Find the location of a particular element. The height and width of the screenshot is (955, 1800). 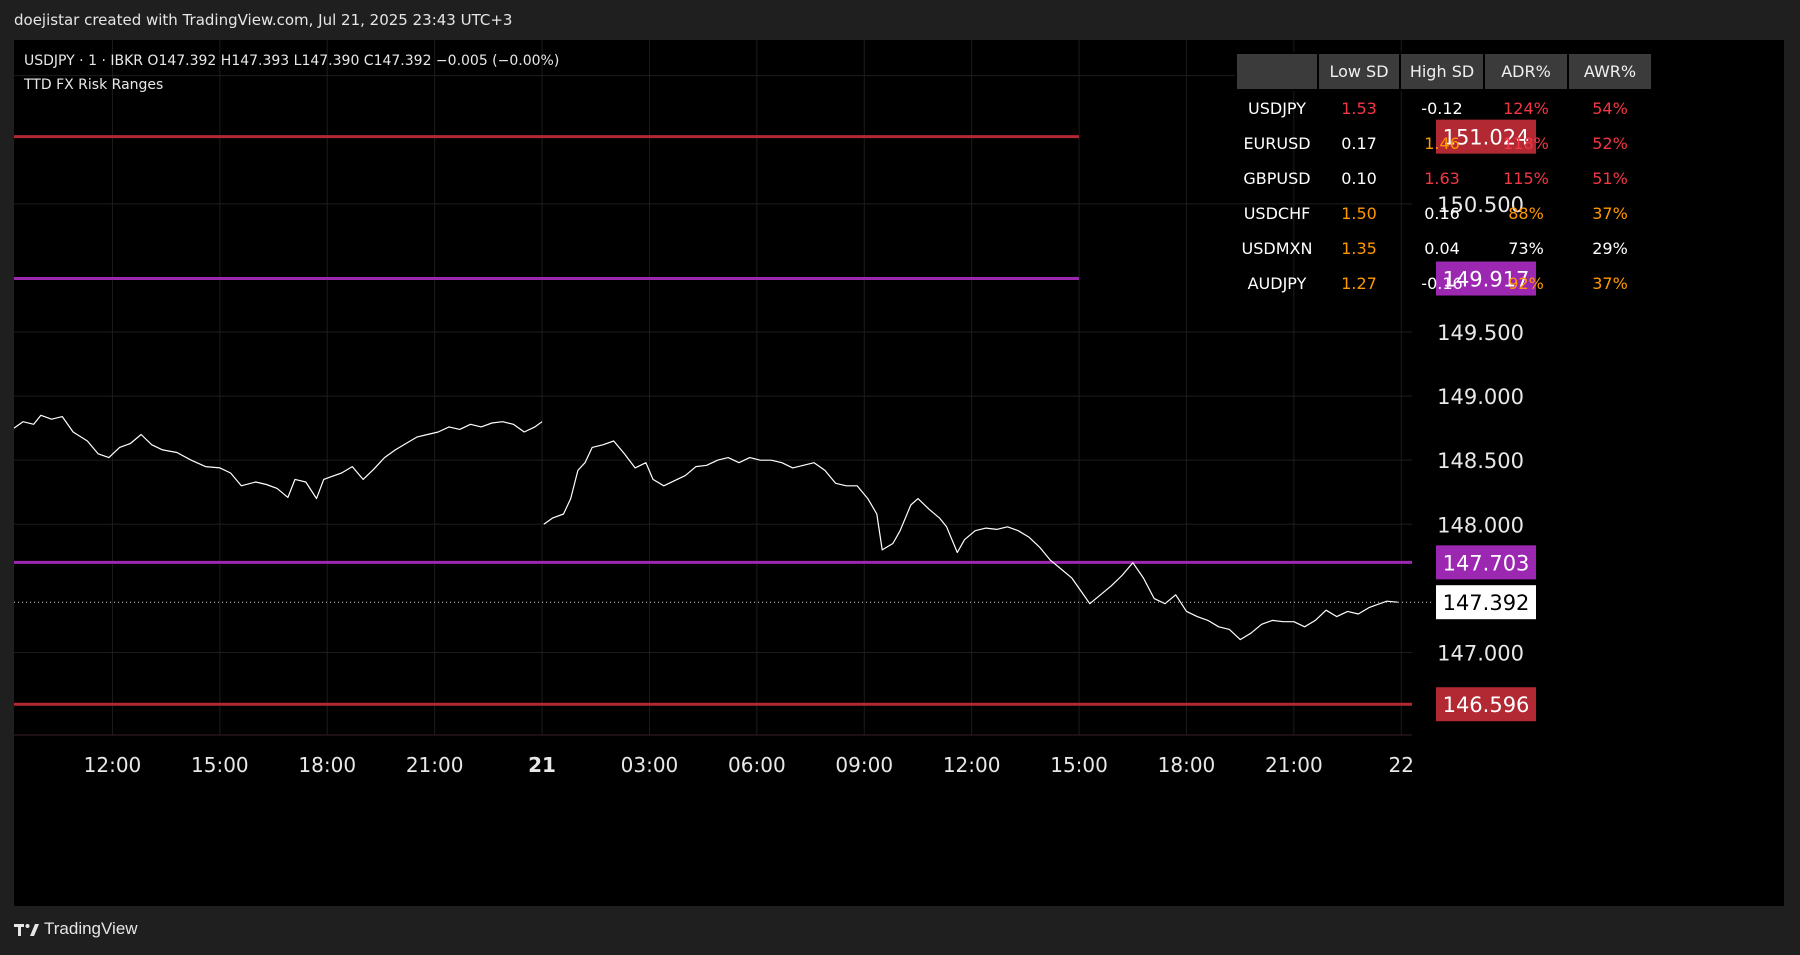

low-sd-cell: 1.35 is located at coordinates (1359, 248).